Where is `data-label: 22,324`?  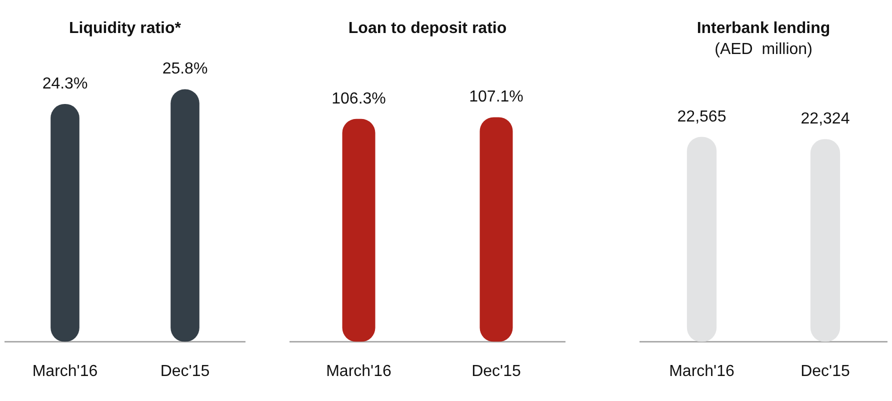 data-label: 22,324 is located at coordinates (825, 119).